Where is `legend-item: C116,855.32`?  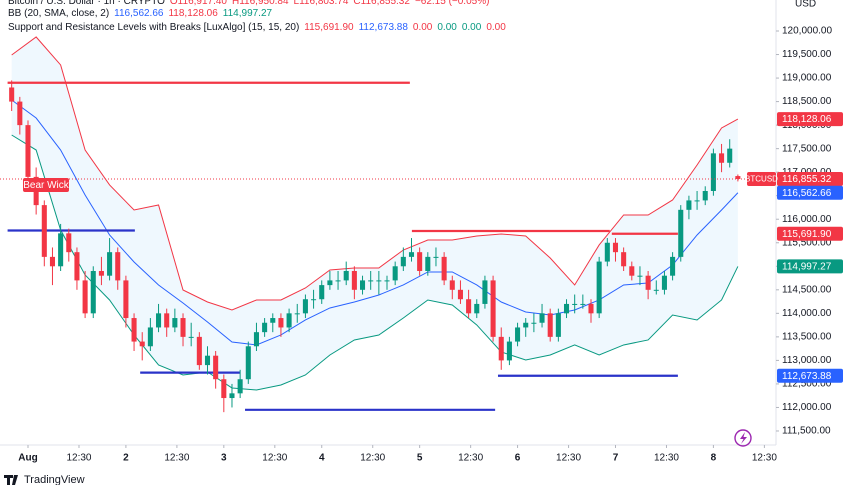 legend-item: C116,855.32 is located at coordinates (381, 3).